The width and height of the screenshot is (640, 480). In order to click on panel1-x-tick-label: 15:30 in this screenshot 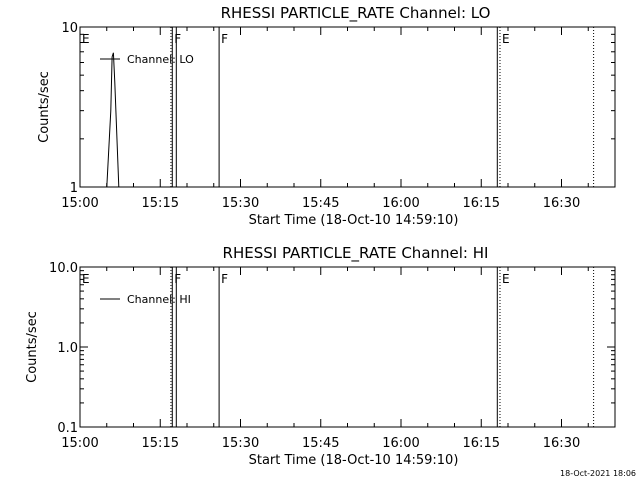, I will do `click(240, 203)`.